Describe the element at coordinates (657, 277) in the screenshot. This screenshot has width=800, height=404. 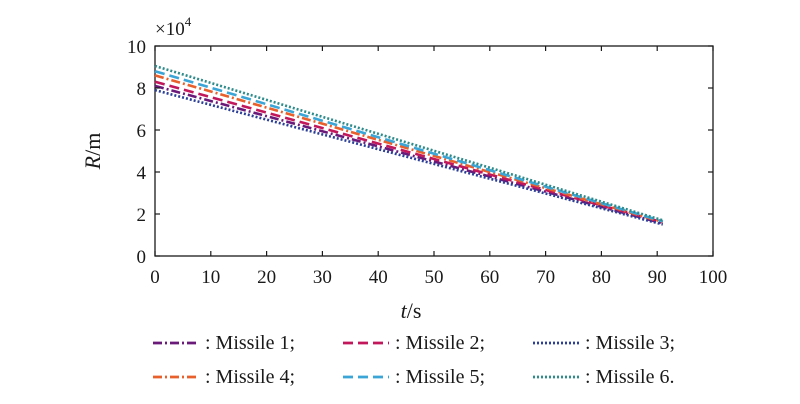
I see `x-tick-label: 90` at that location.